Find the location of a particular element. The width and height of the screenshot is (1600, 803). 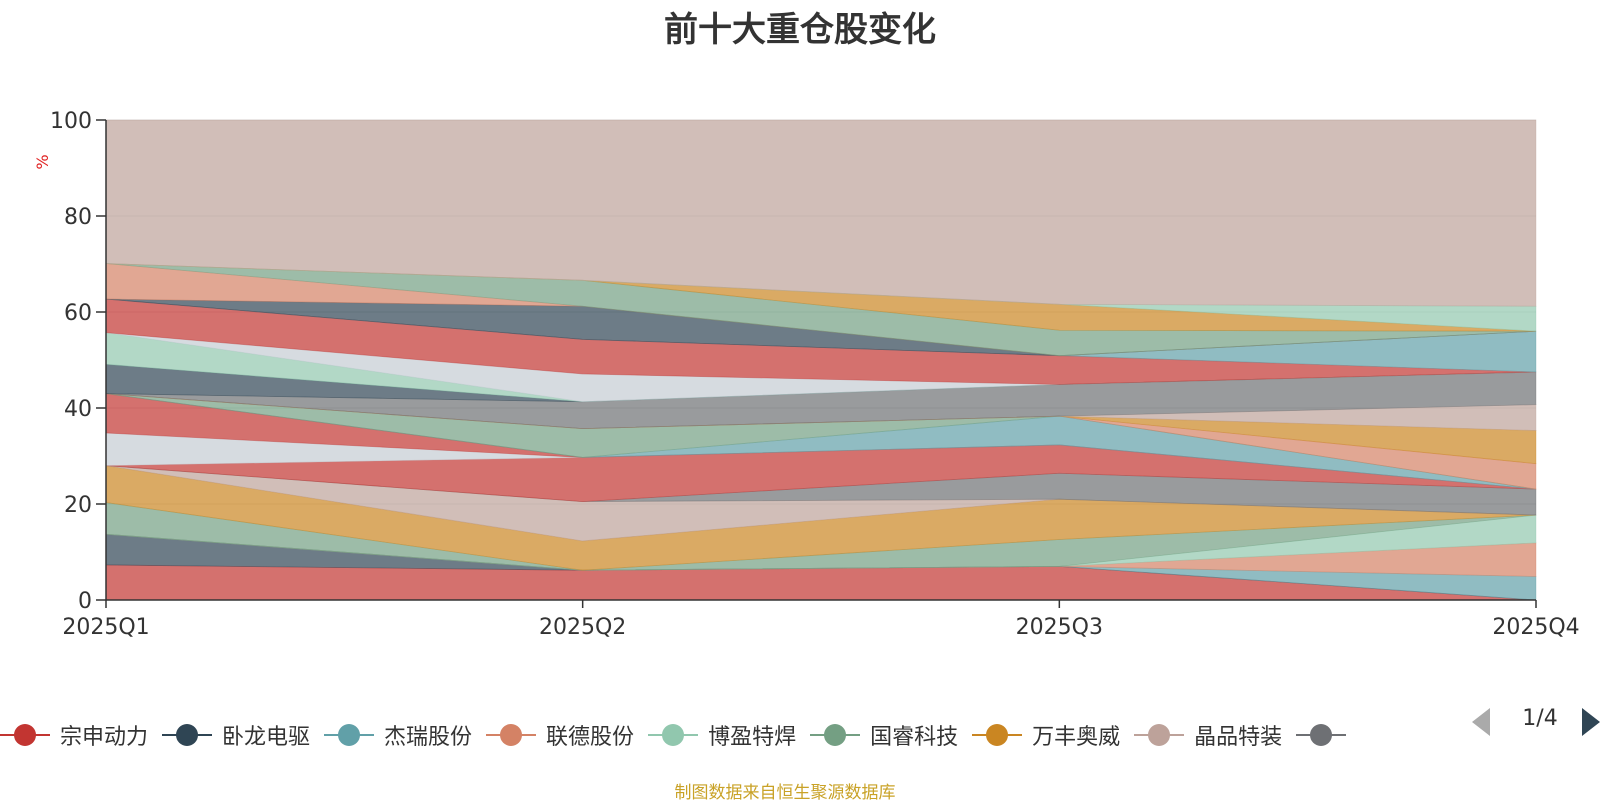

legend: 宗申动力 卧龙电驱 杰瑞股份 联德股份 博盈特焊 国睿科技 万丰奥威 晶品特装 is located at coordinates (740, 735).